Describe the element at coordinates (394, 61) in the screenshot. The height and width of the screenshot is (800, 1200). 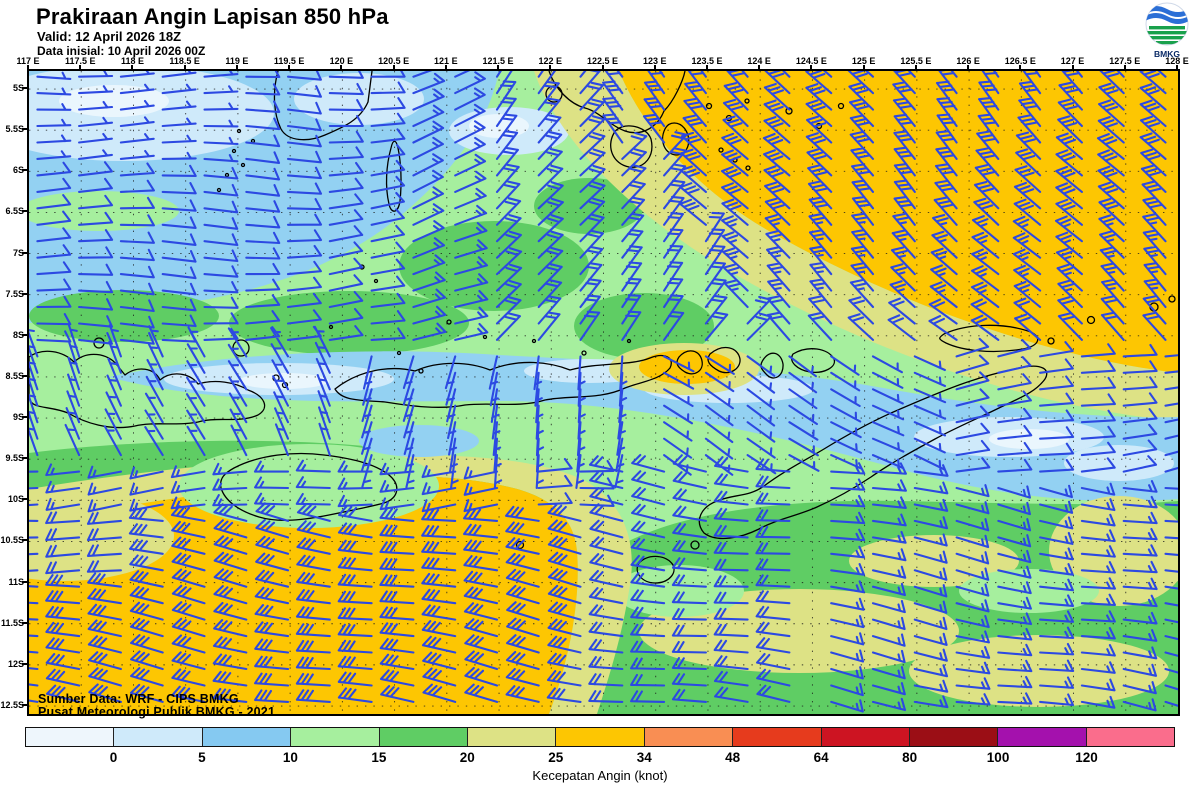
I see `lon-label: 120.5 E` at that location.